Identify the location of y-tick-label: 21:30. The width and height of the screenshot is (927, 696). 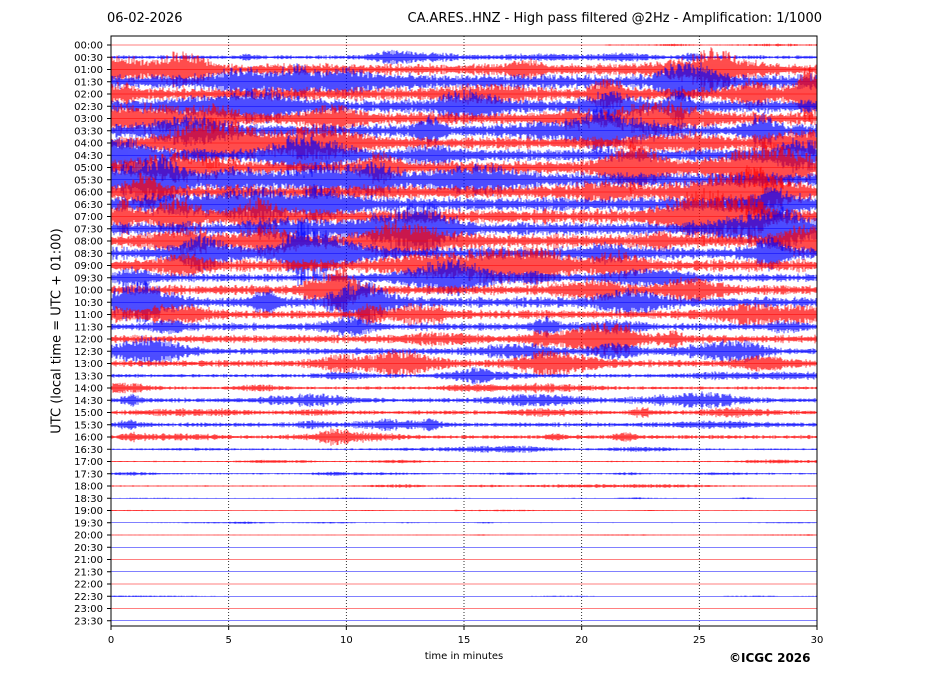
(88, 572).